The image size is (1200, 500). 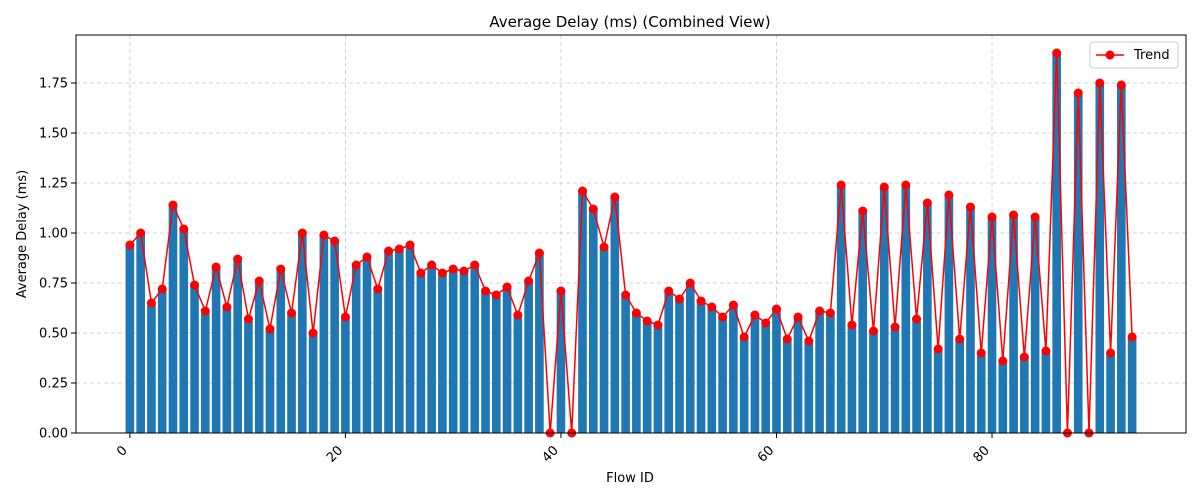 What do you see at coordinates (53, 84) in the screenshot?
I see `y-tick-label: 1.75` at bounding box center [53, 84].